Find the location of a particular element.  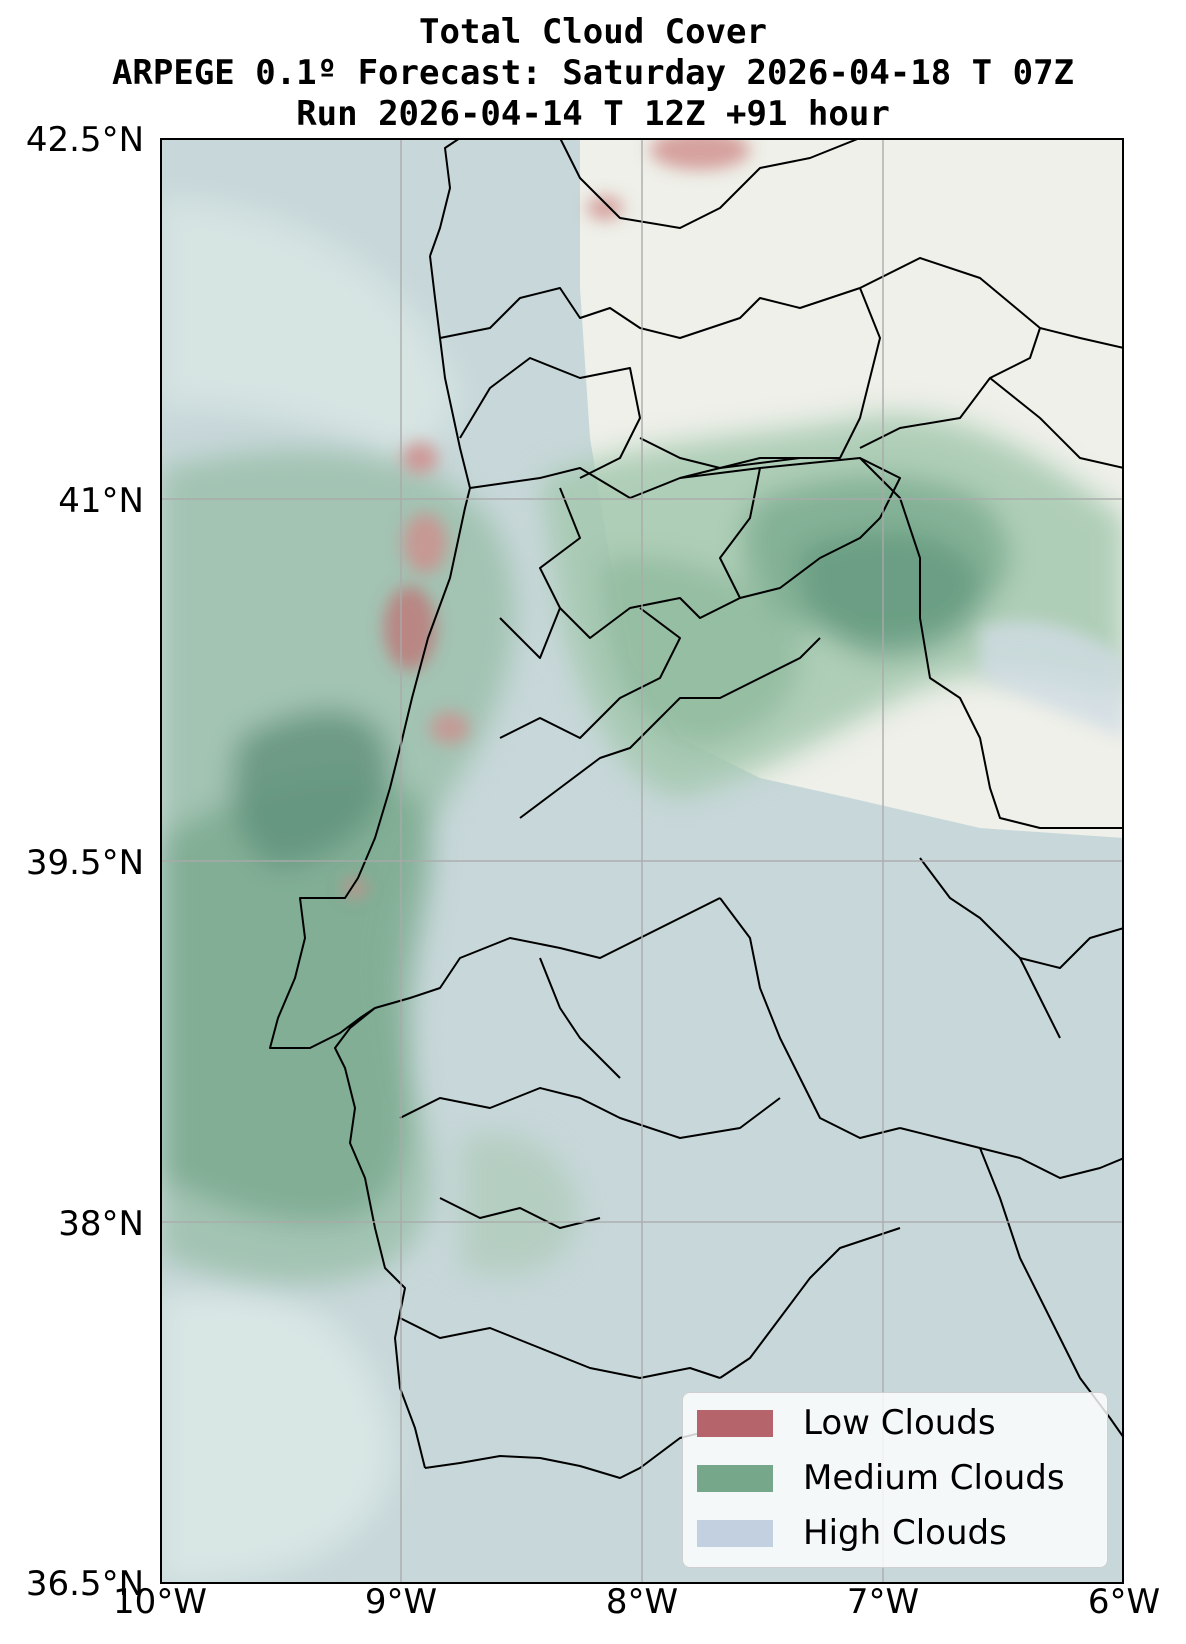

legend-item-low: Low Clouds is located at coordinates (846, 1423).